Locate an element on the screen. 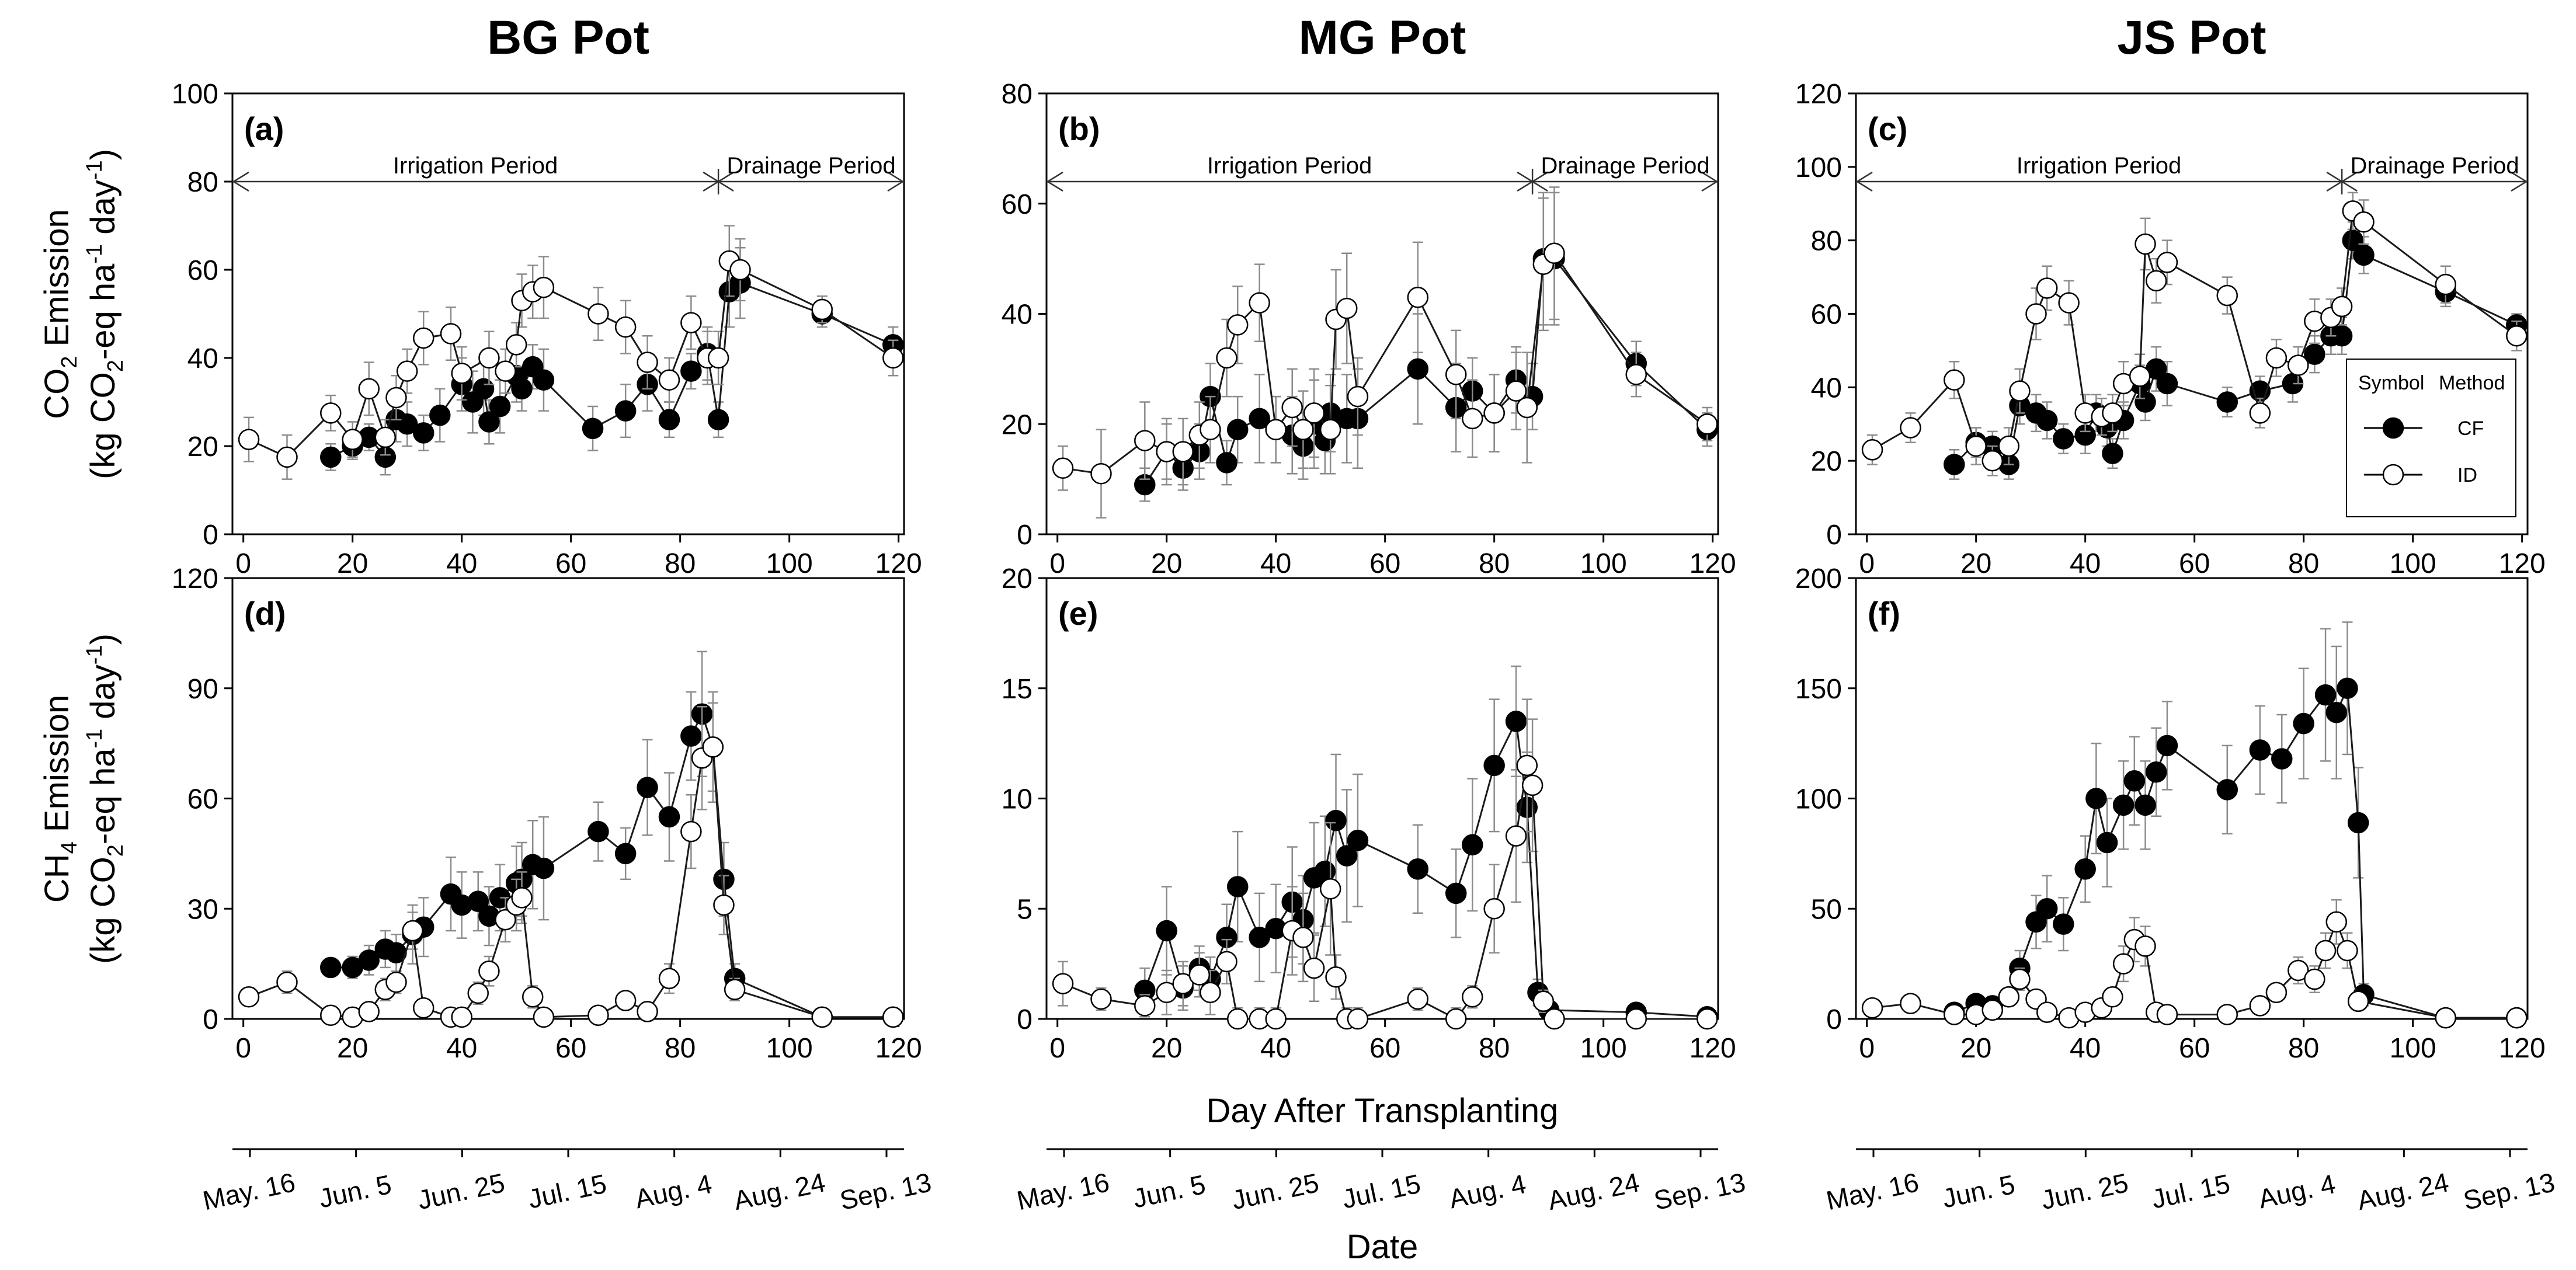 This screenshot has height=1270, width=2576. y-tick-label: 5 is located at coordinates (1025, 909).